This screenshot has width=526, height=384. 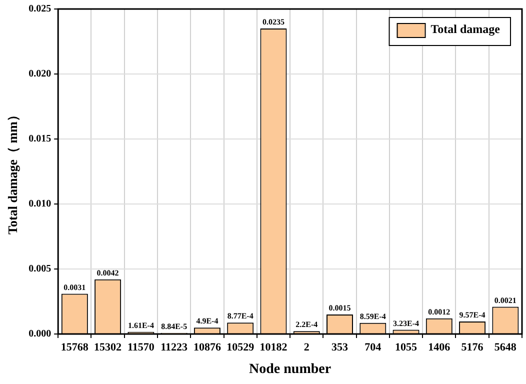 What do you see at coordinates (472, 347) in the screenshot?
I see `x-tick-label: 5176` at bounding box center [472, 347].